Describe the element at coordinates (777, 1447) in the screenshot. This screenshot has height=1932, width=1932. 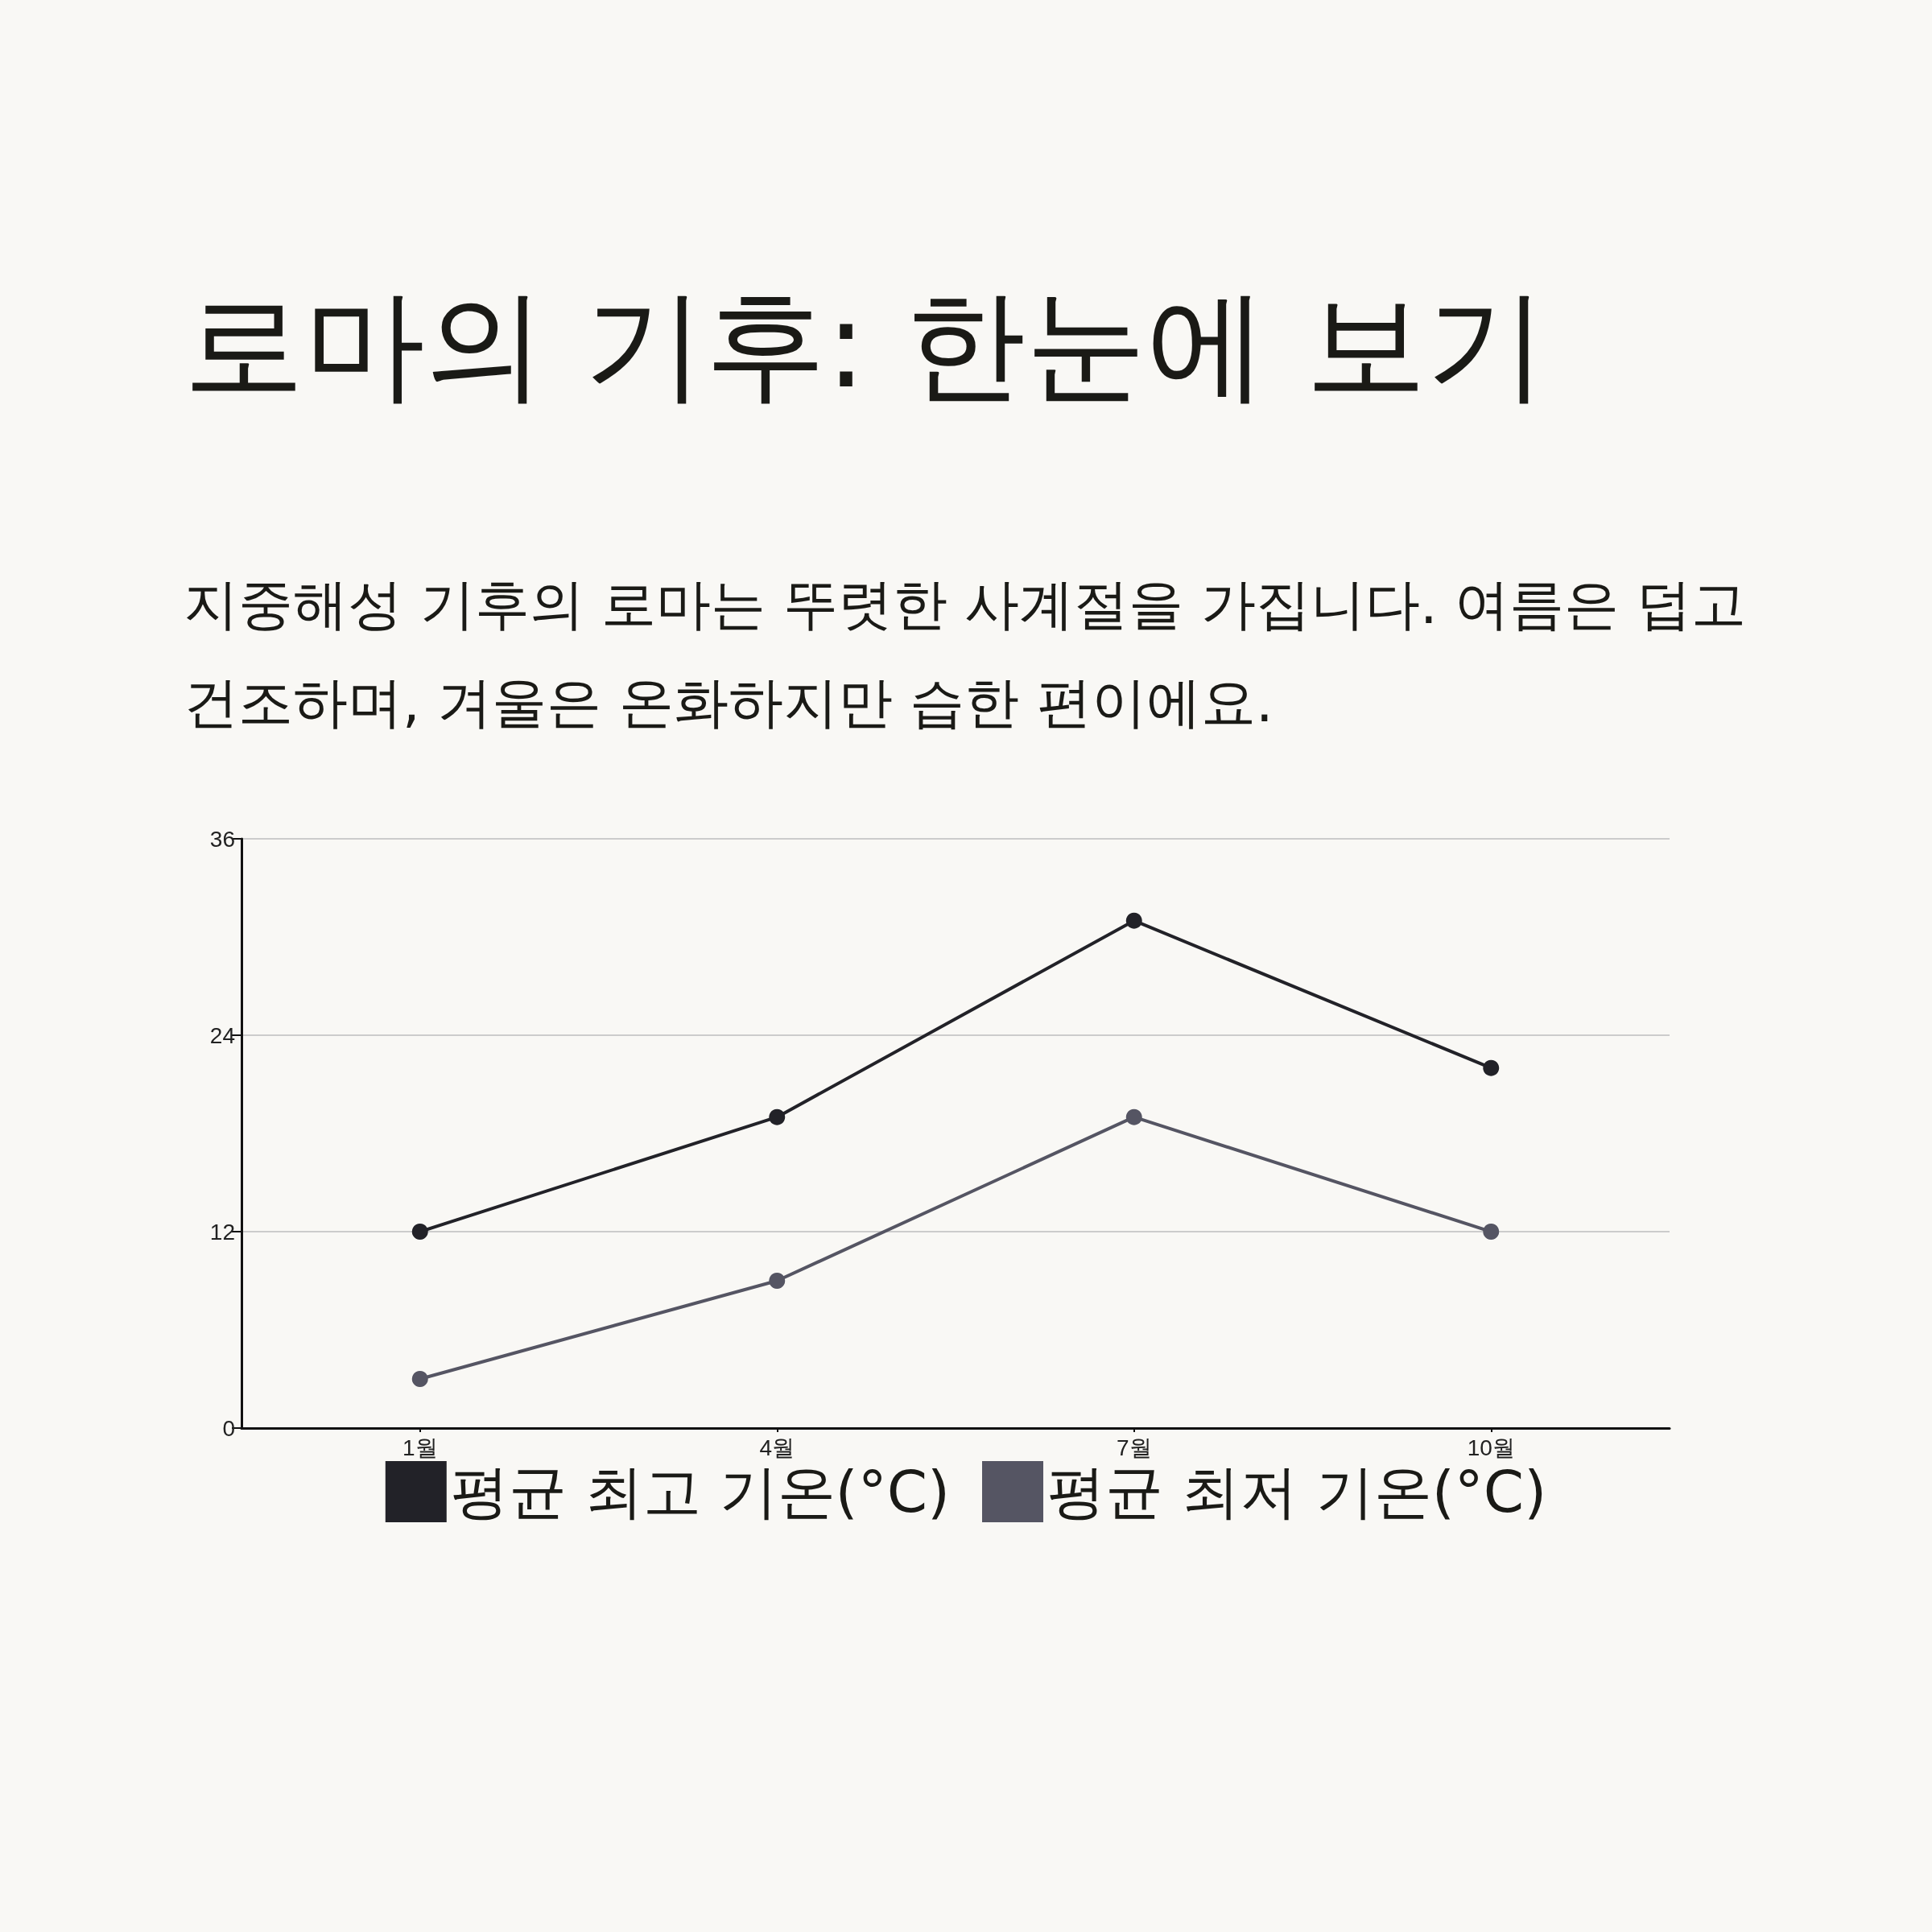
I see `x-tick-label: 4월` at that location.